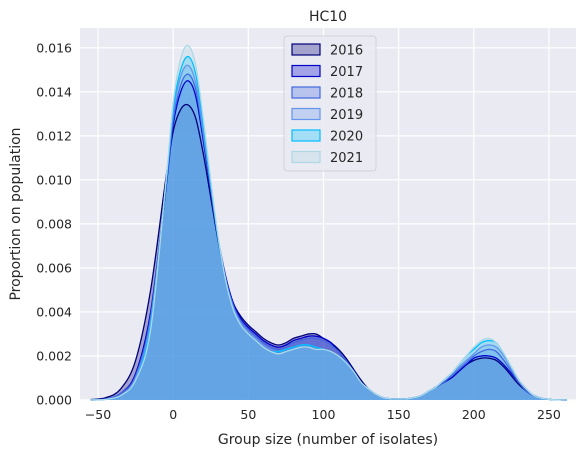 This screenshot has height=457, width=588. Describe the element at coordinates (54, 311) in the screenshot. I see `y-tick-label: 0.004` at that location.